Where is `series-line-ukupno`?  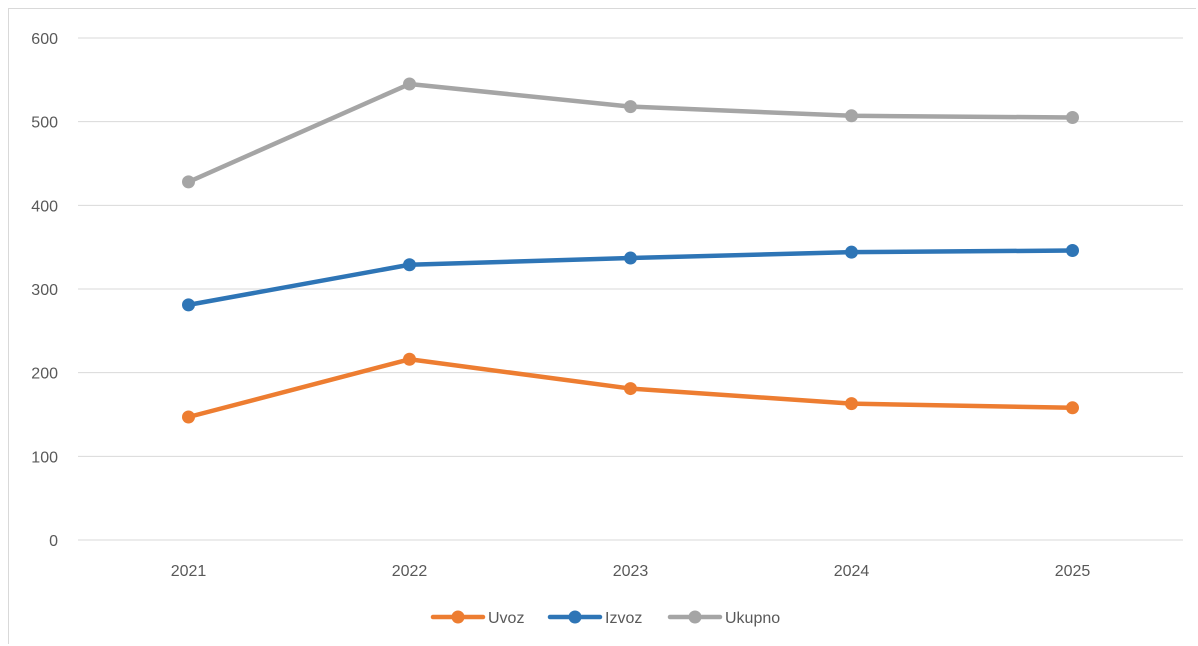
series-line-ukupno is located at coordinates (630, 133).